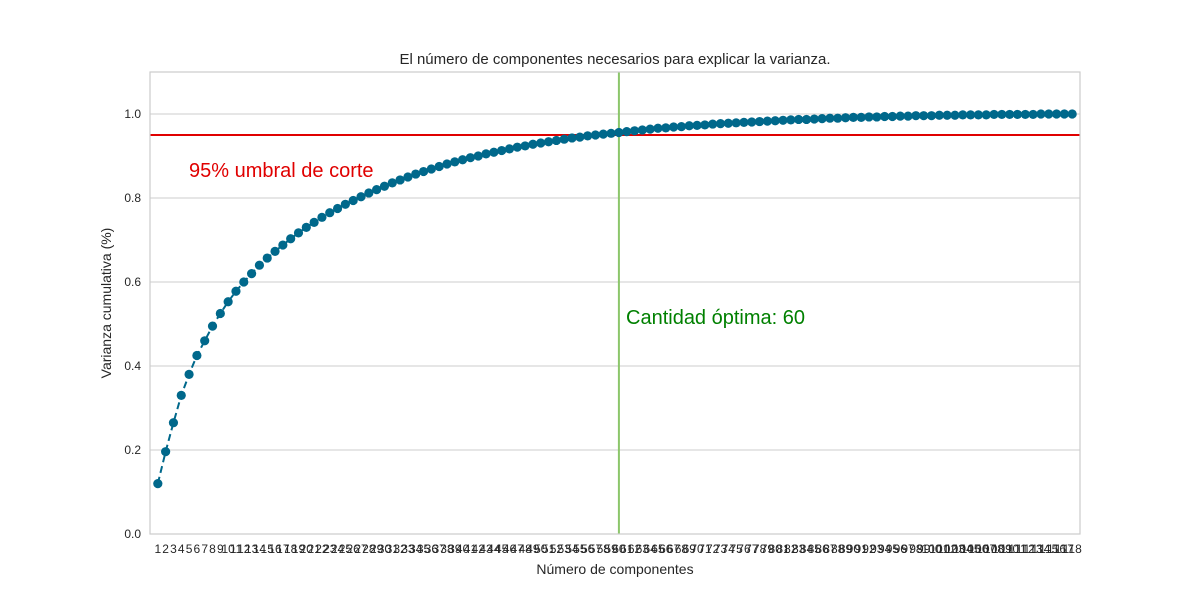 The width and height of the screenshot is (1200, 600). I want to click on x-tick-label: 61, so click(627, 549).